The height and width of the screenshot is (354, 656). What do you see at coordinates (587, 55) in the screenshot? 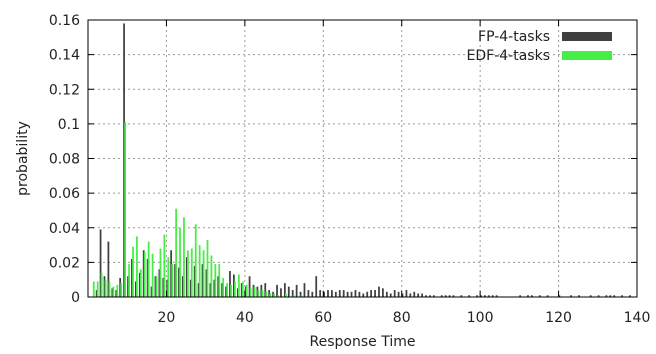
I see `legend-swatch-edf` at bounding box center [587, 55].